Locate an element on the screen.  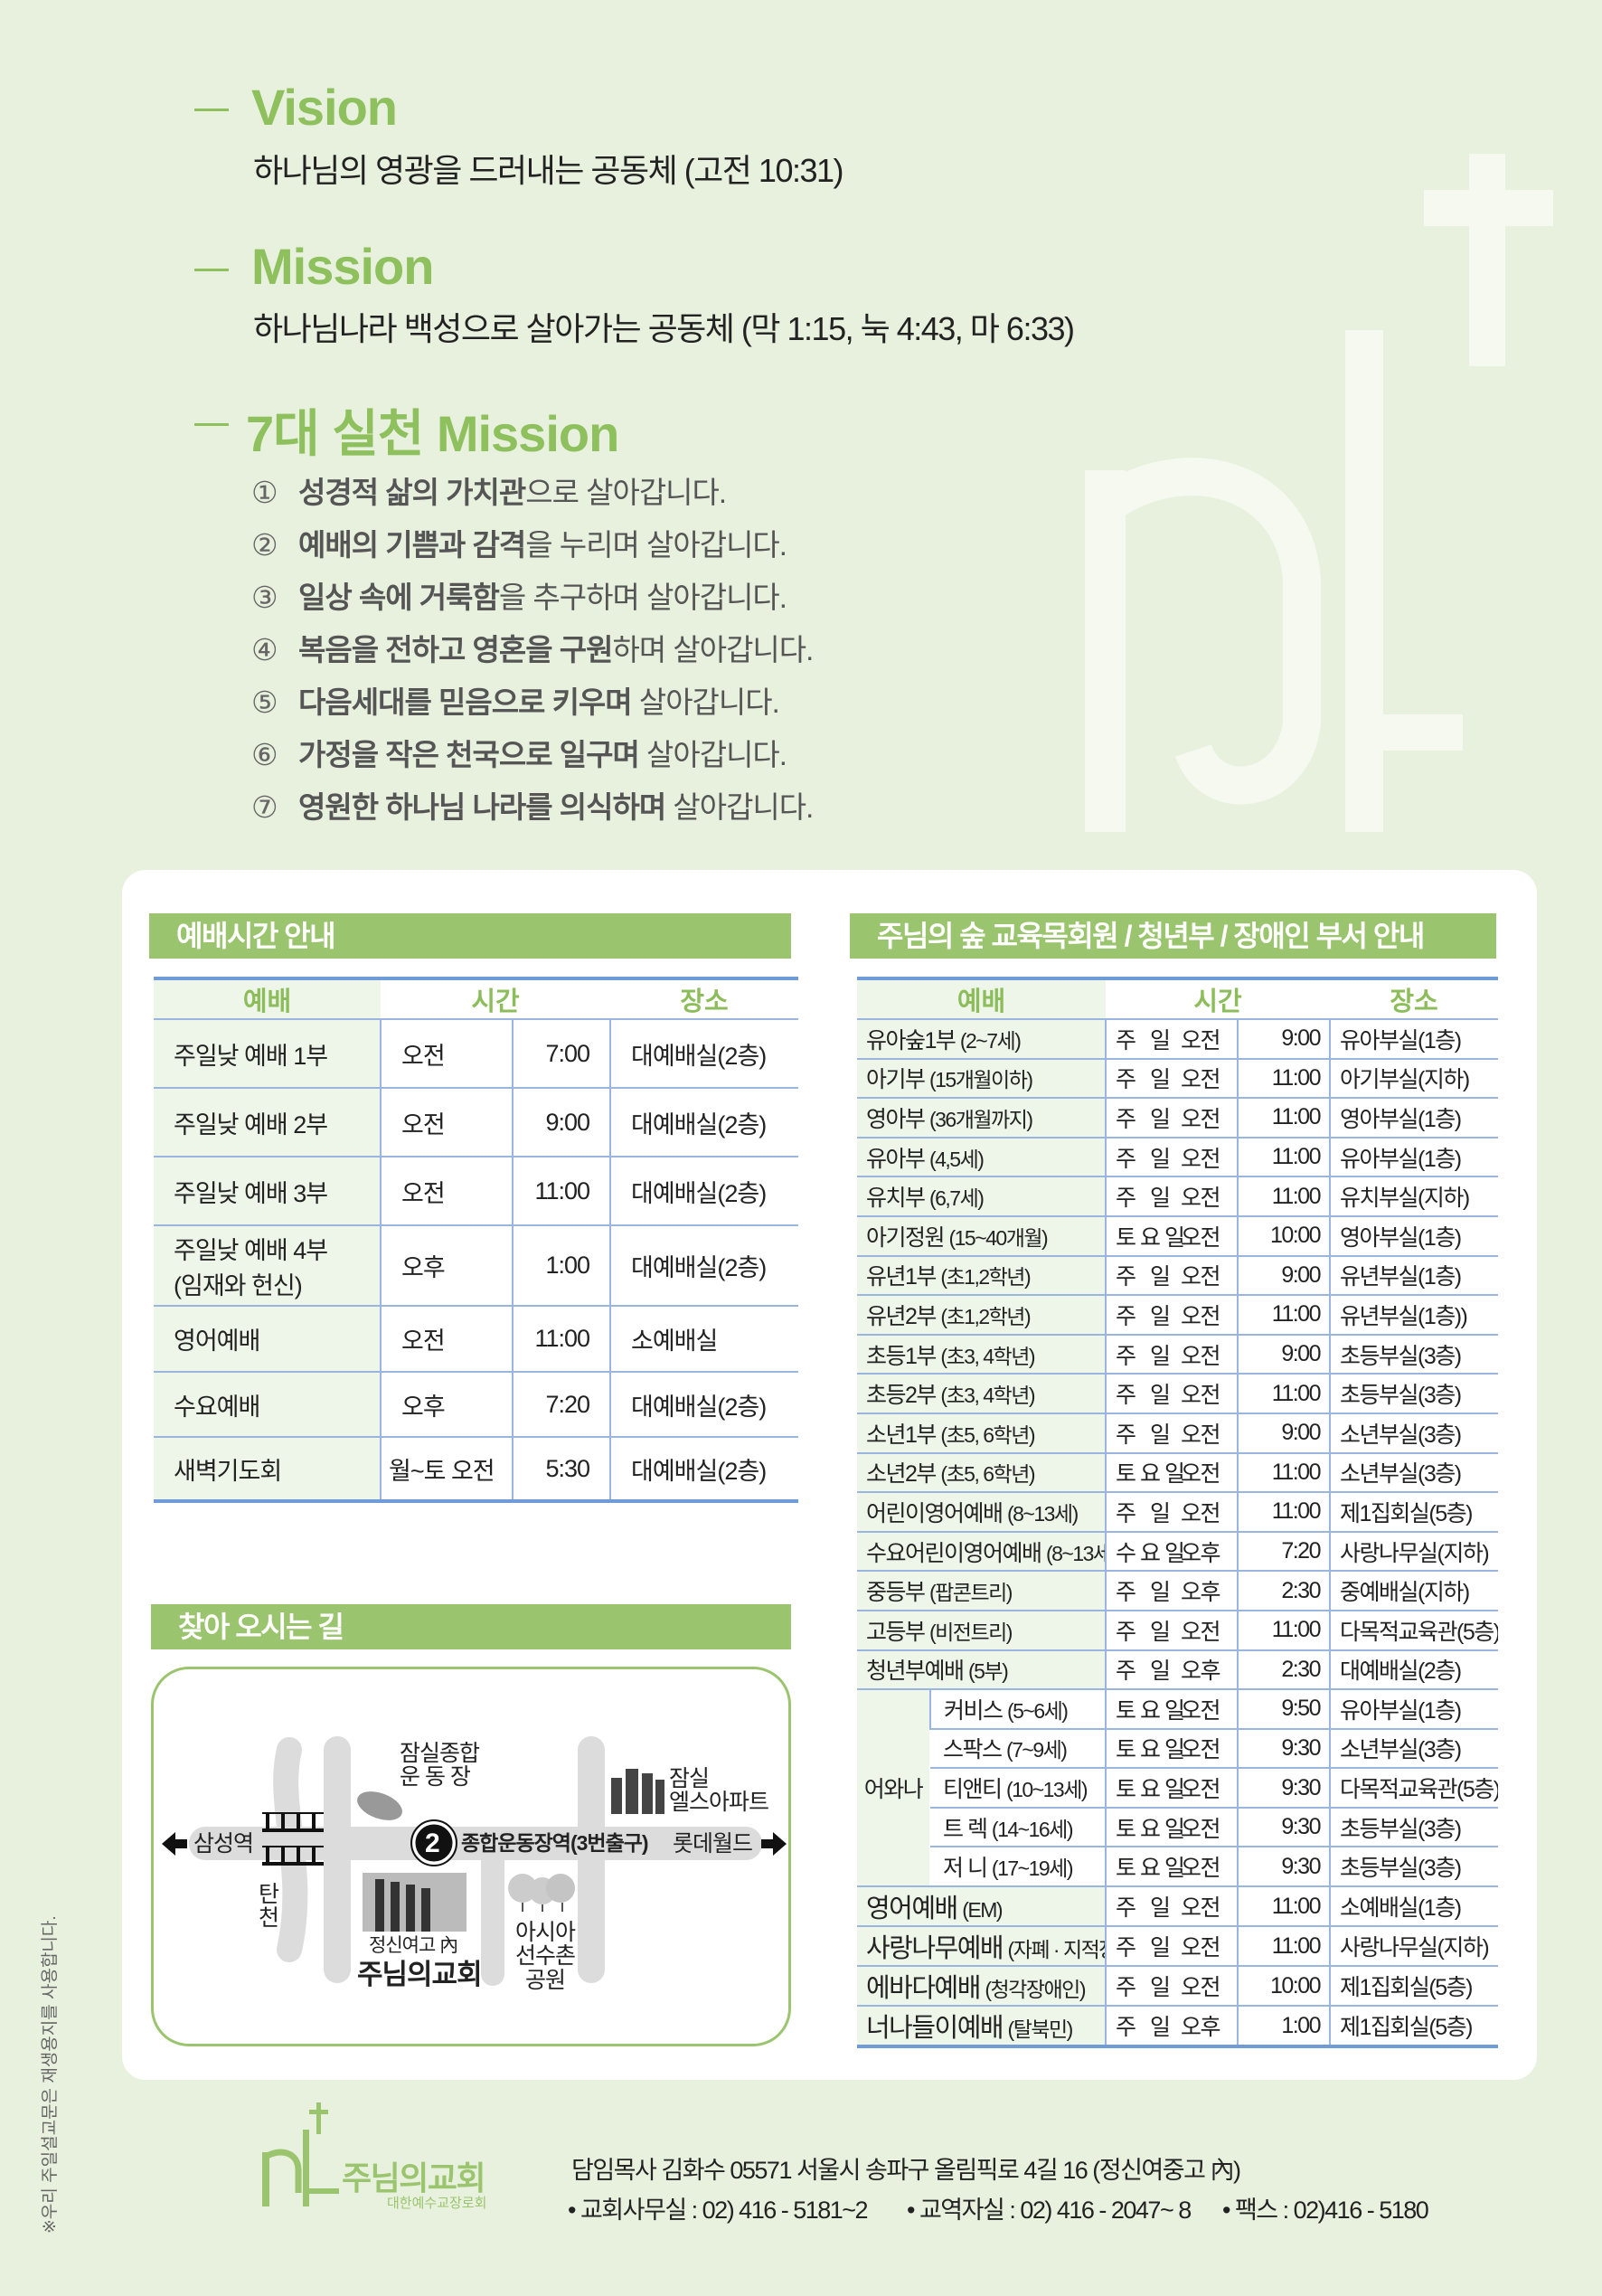
worship-time: 7:20 is located at coordinates (561, 1405).